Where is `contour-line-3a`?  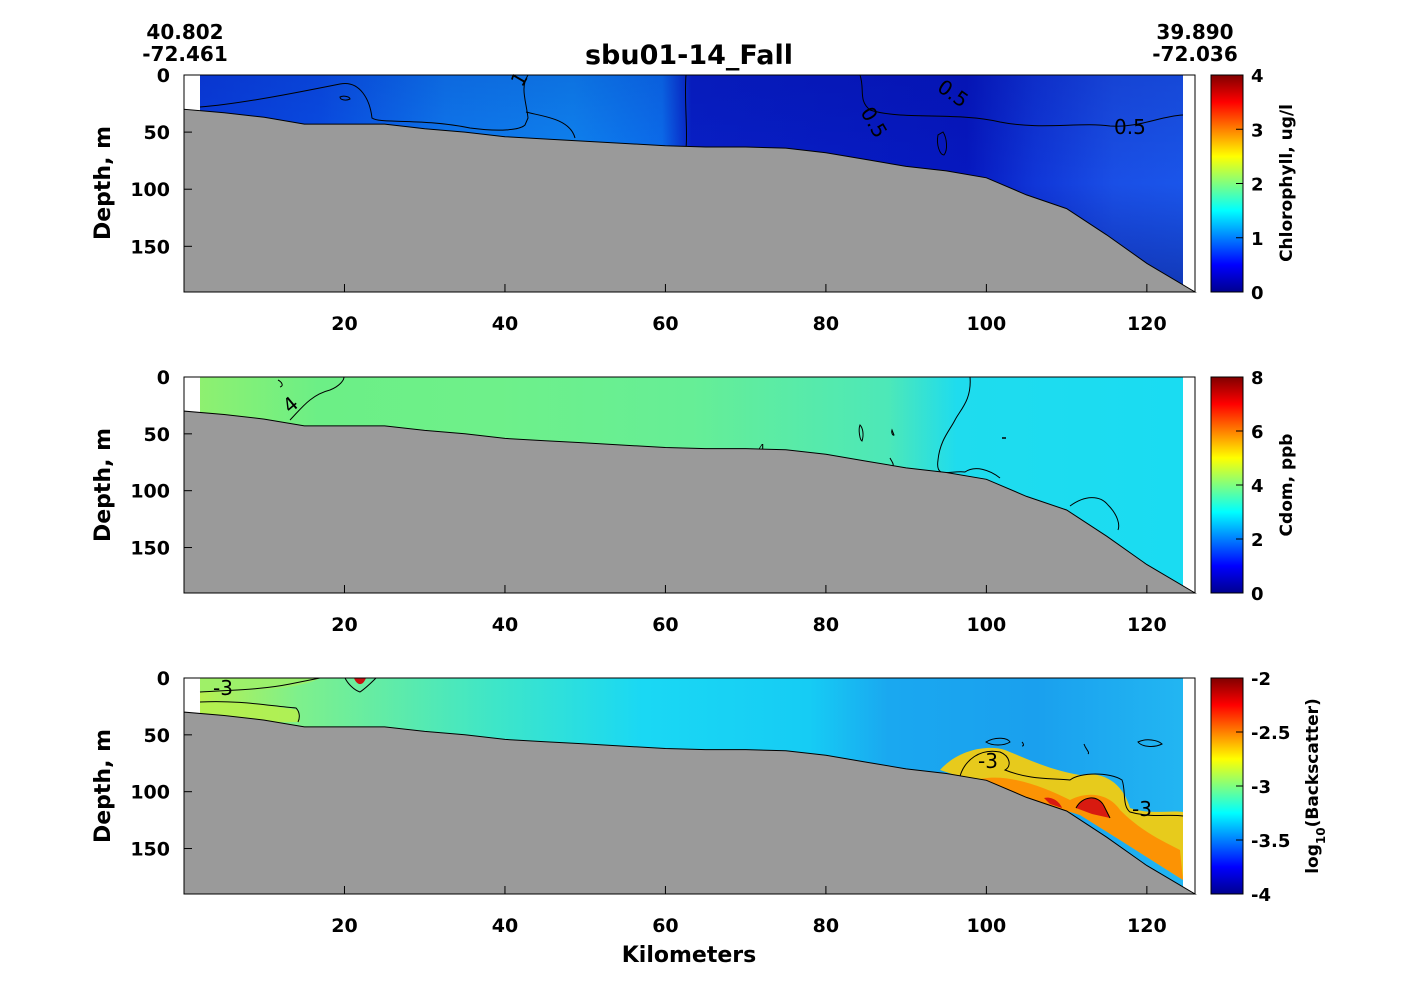
contour-line-3a is located at coordinates (260, 685).